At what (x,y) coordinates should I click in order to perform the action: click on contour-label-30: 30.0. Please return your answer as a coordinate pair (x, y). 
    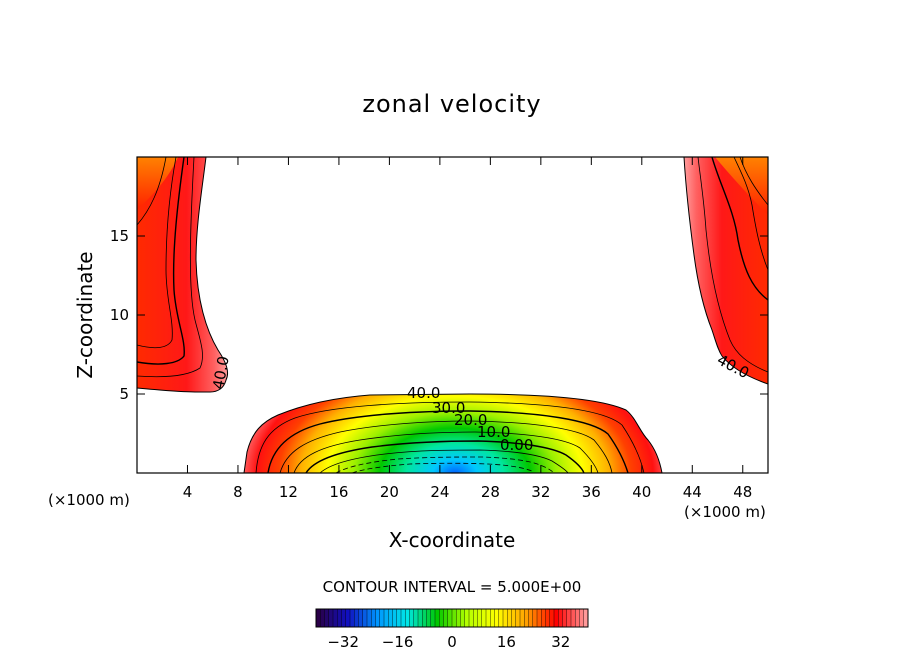
    Looking at the image, I should click on (448, 408).